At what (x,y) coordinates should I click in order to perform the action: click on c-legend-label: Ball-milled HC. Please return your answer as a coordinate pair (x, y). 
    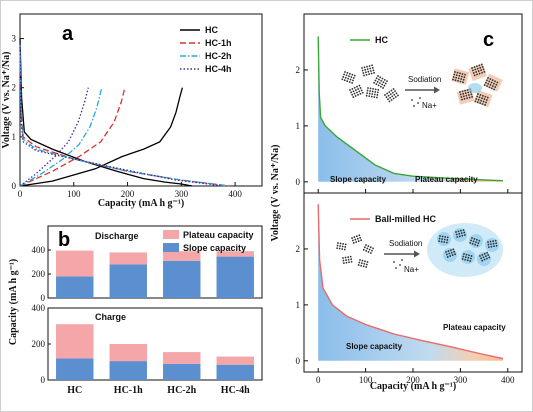
    Looking at the image, I should click on (406, 219).